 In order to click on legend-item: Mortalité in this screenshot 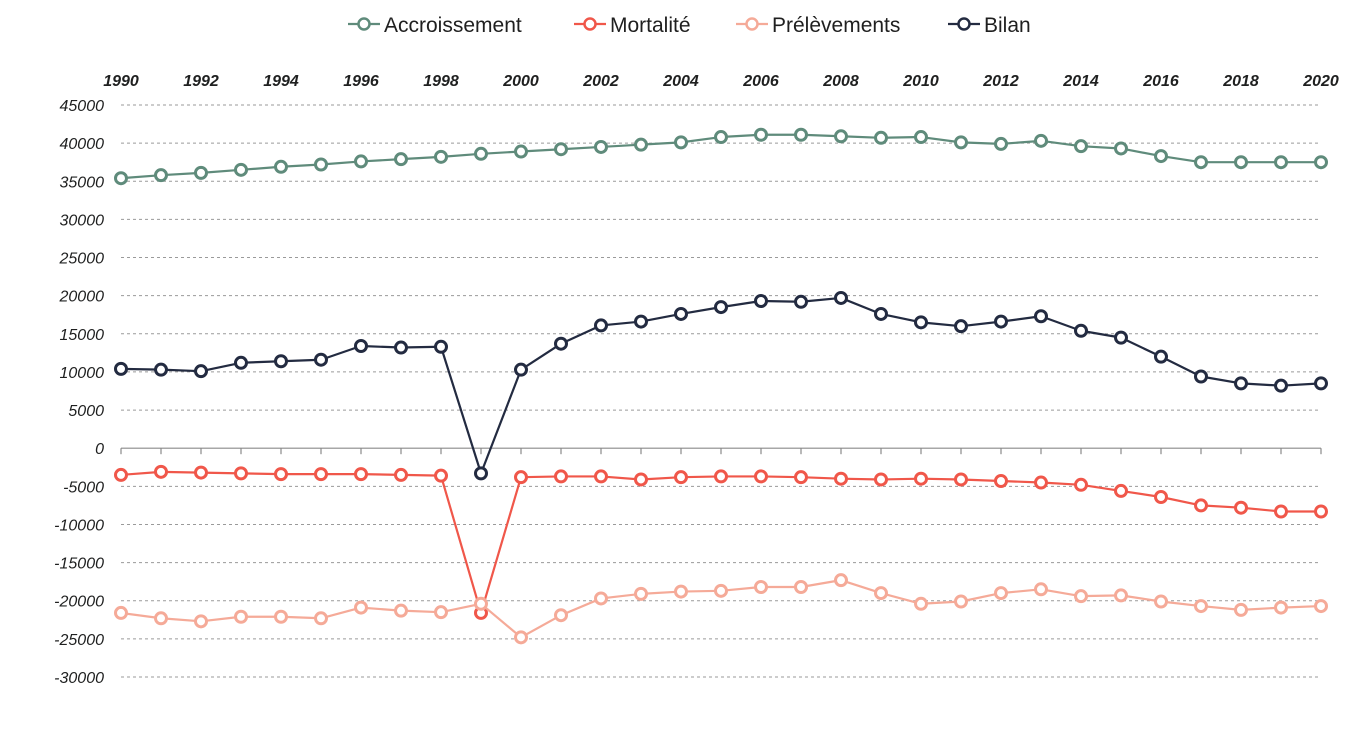, I will do `click(632, 25)`.